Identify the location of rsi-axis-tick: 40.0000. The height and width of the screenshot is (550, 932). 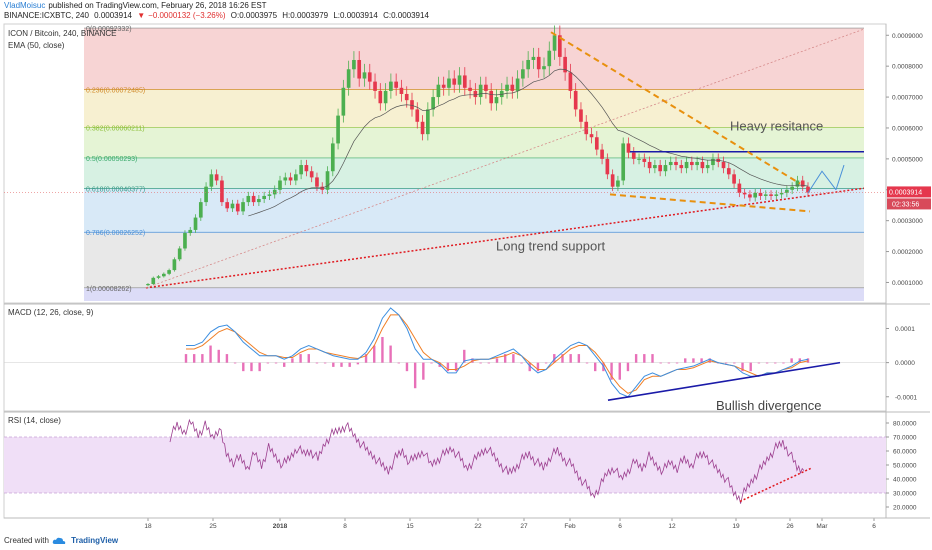
(905, 480).